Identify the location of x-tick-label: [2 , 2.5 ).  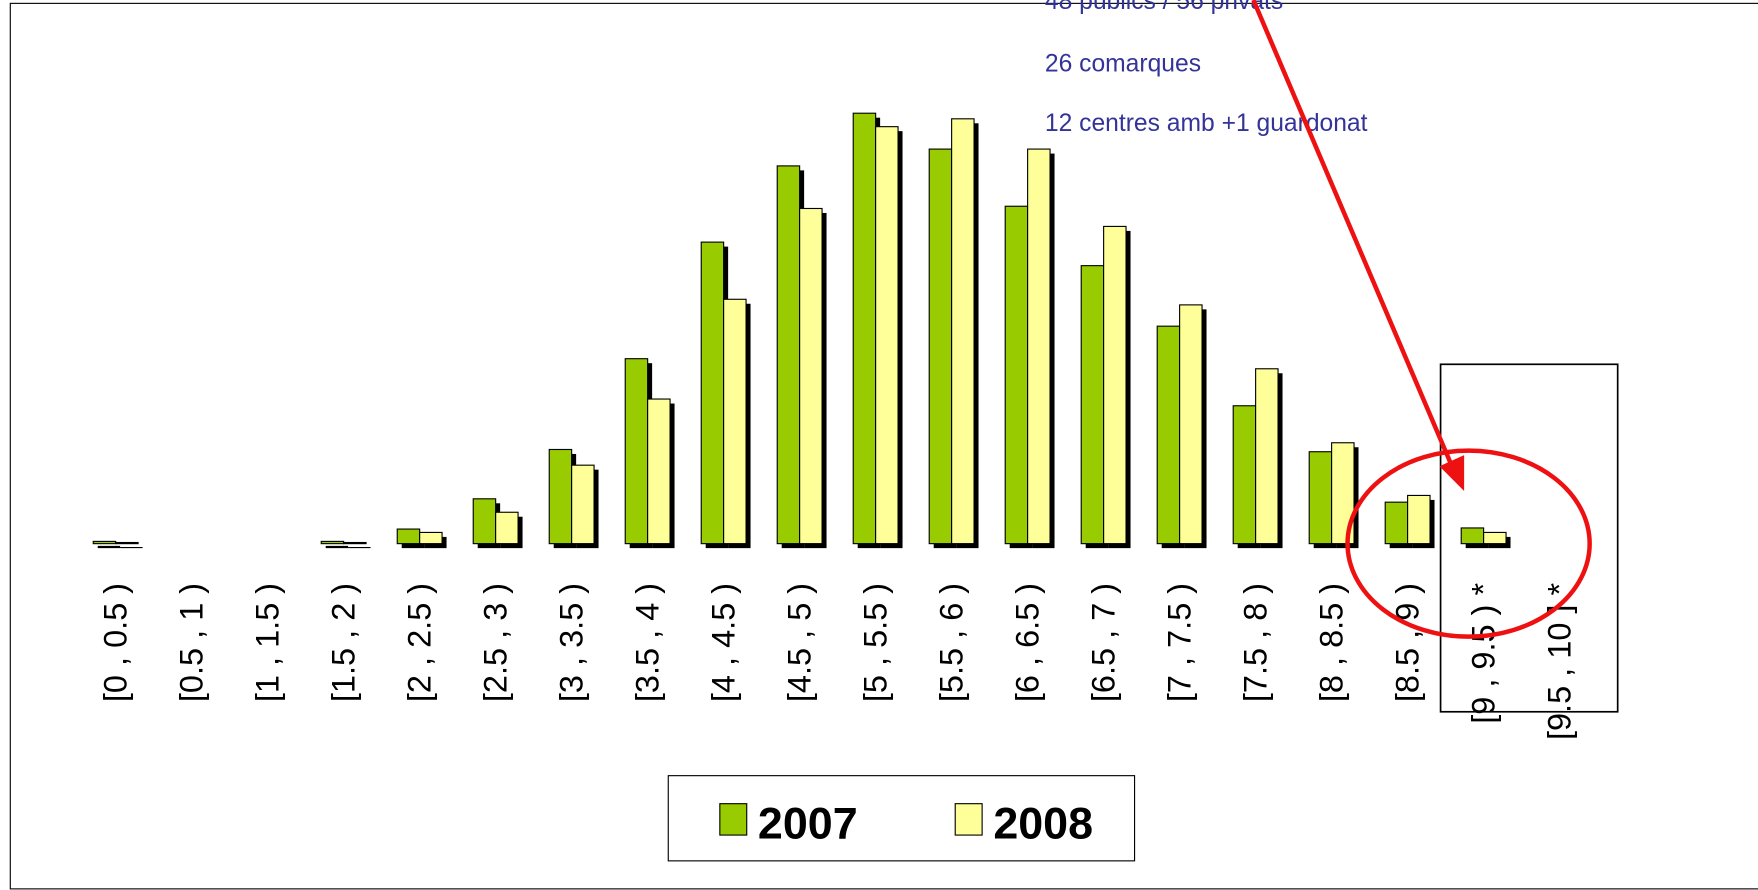
(419, 642).